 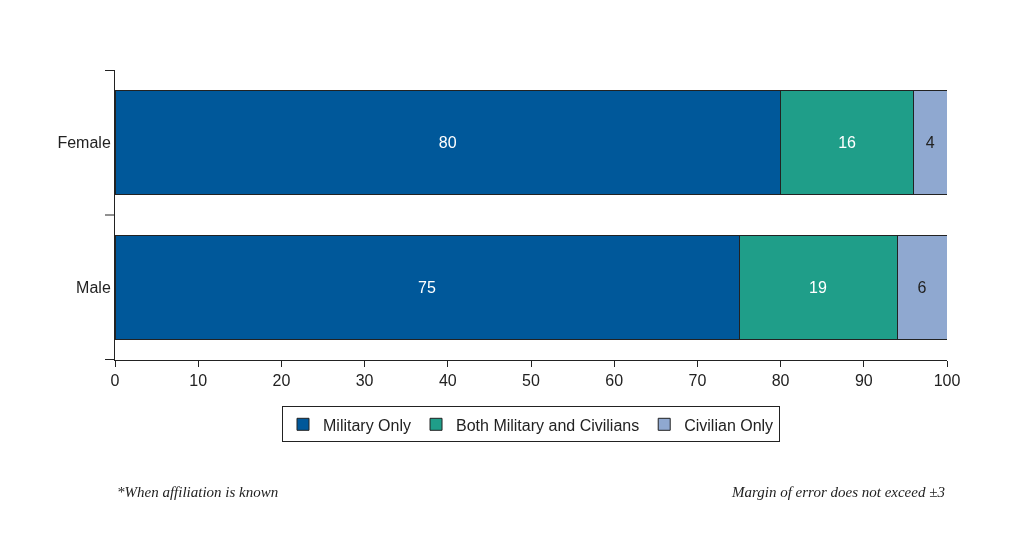 What do you see at coordinates (93, 287) in the screenshot?
I see `y-tick-label: Male` at bounding box center [93, 287].